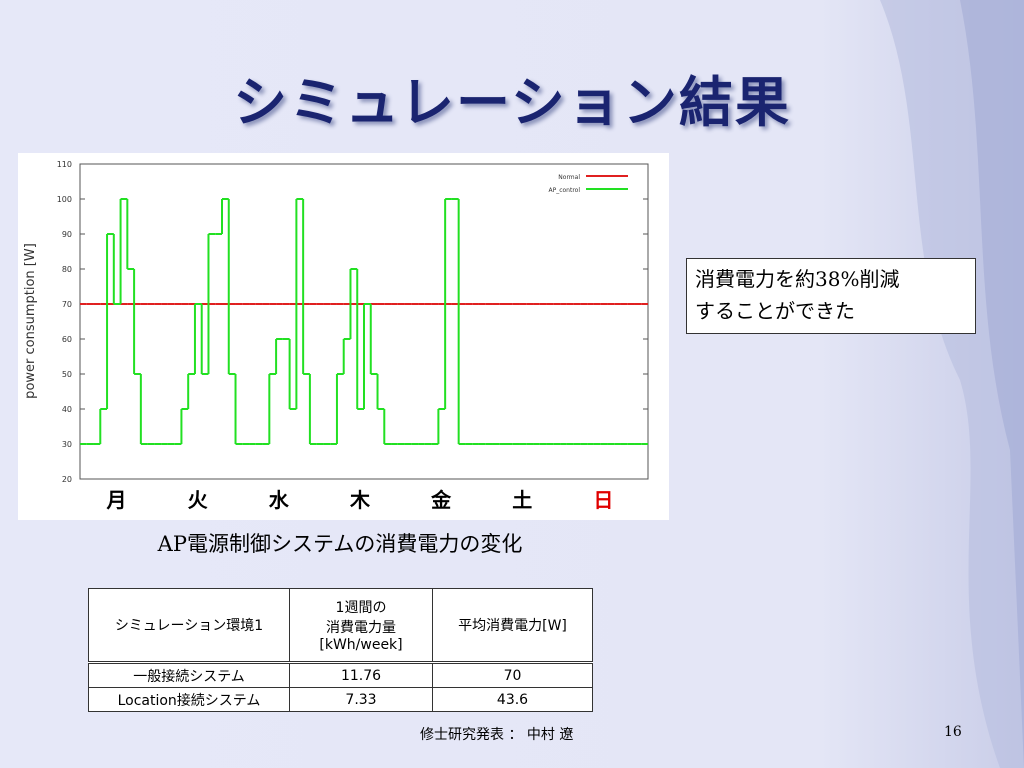 The width and height of the screenshot is (1024, 768). I want to click on y-tick-label: 50, so click(67, 374).